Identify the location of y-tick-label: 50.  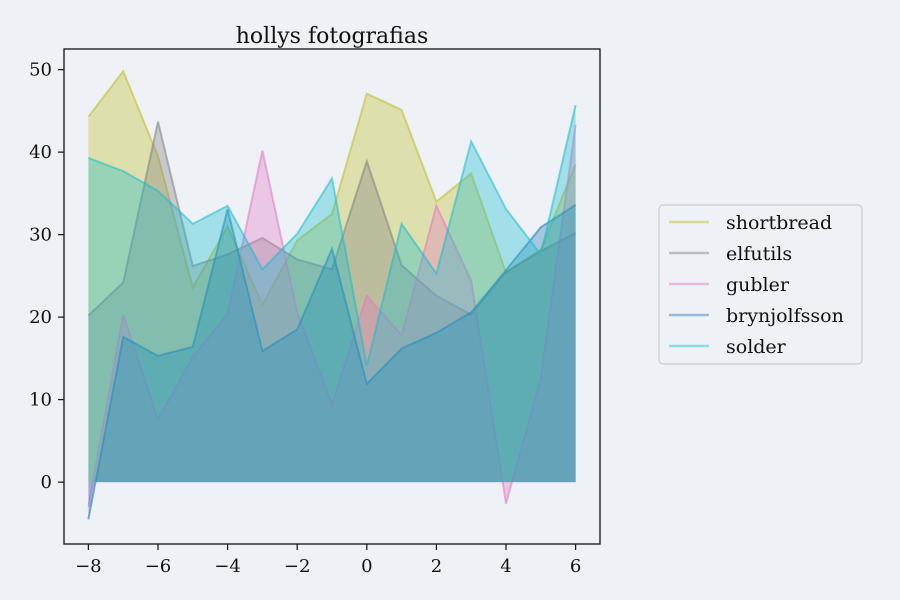
(40, 70).